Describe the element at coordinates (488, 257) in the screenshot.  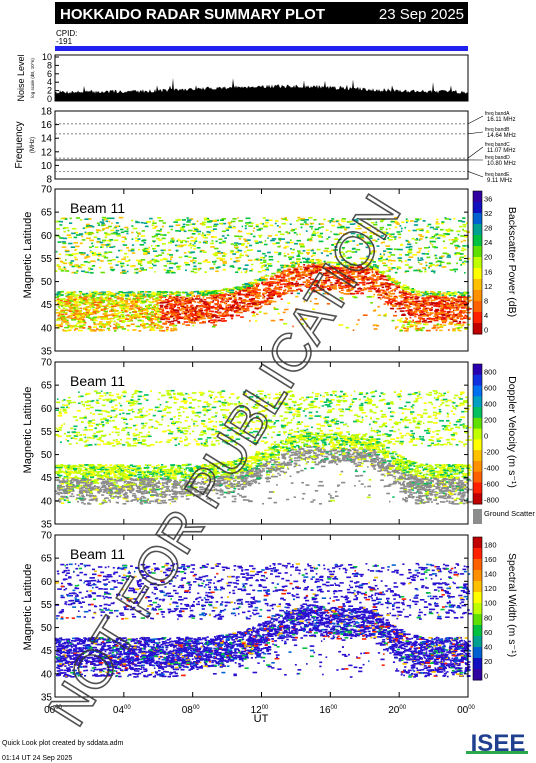
I see `colorbar-tick-label: 20` at that location.